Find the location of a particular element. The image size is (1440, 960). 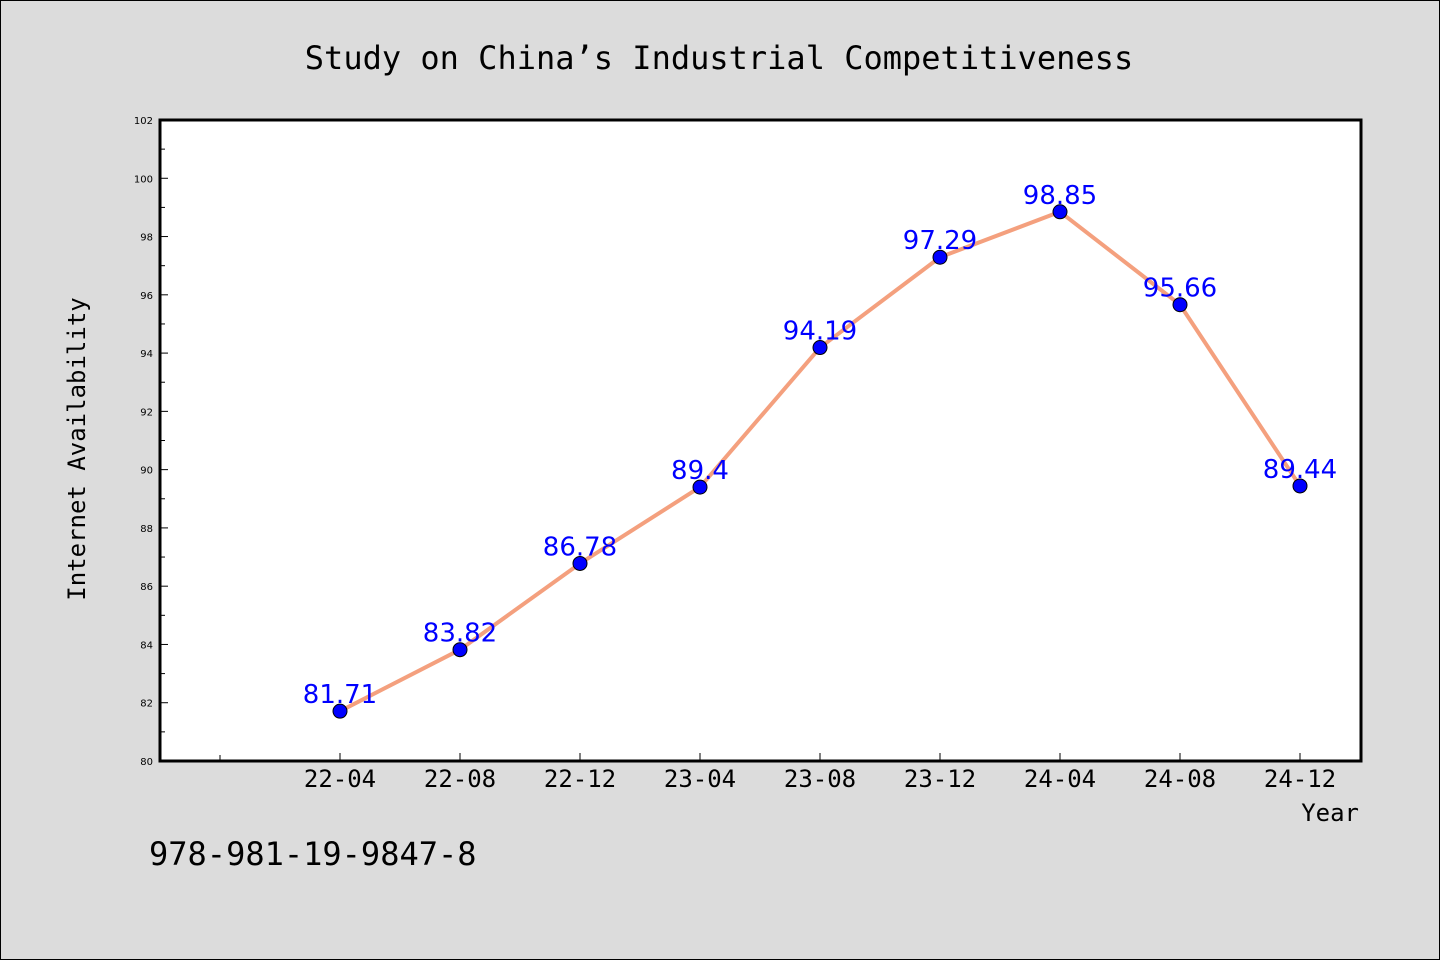

x-tick-label: 23-08 is located at coordinates (820, 779).